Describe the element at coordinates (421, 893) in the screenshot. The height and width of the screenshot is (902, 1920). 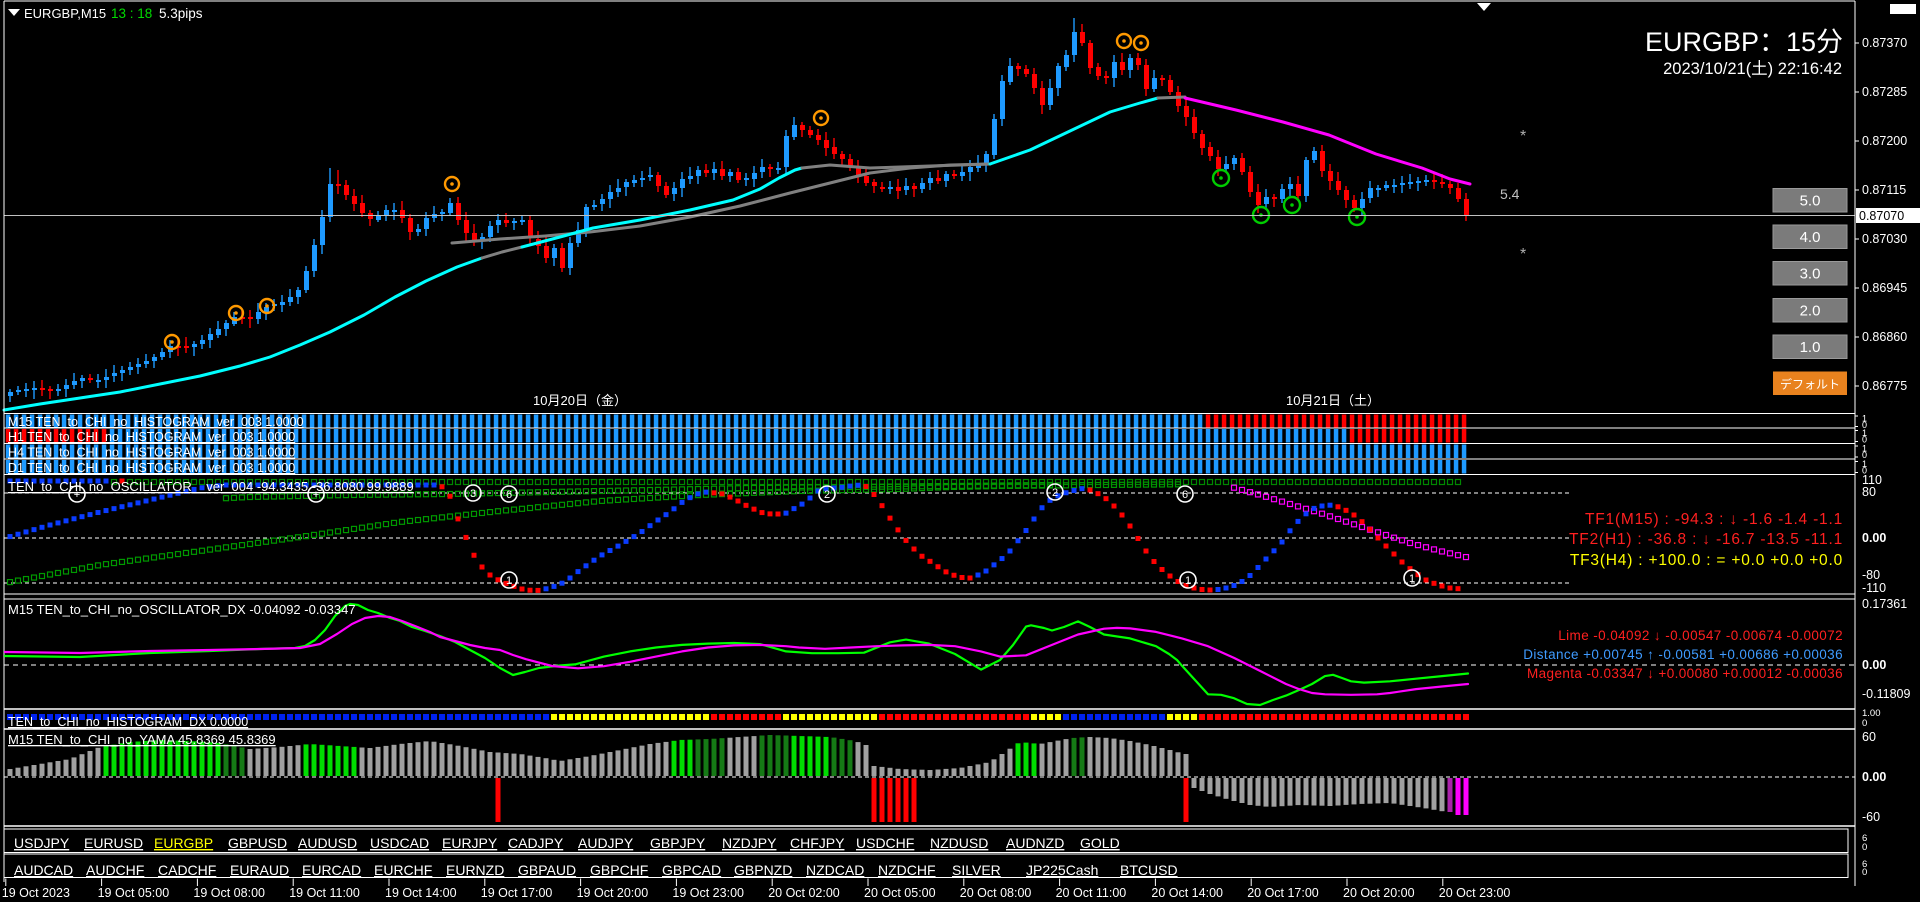
I see `svg-text: 19 Oct 14:00` at that location.